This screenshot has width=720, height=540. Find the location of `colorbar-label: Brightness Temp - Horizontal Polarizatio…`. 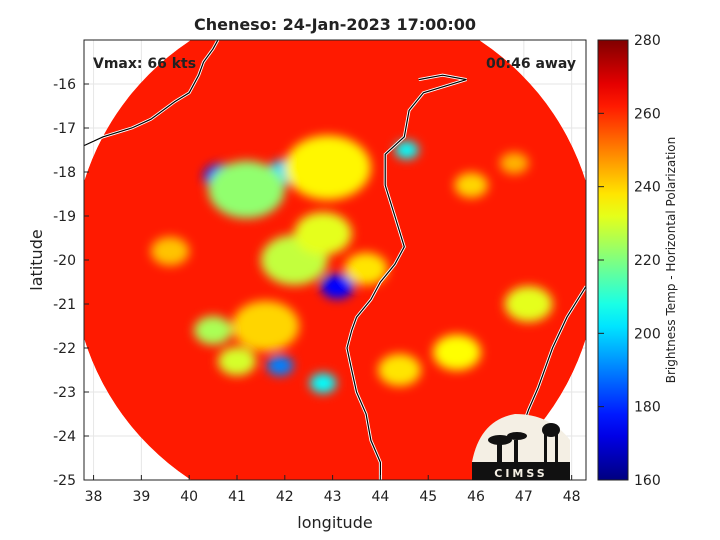

colorbar-label: Brightness Temp - Horizontal Polarizatio… is located at coordinates (671, 260).